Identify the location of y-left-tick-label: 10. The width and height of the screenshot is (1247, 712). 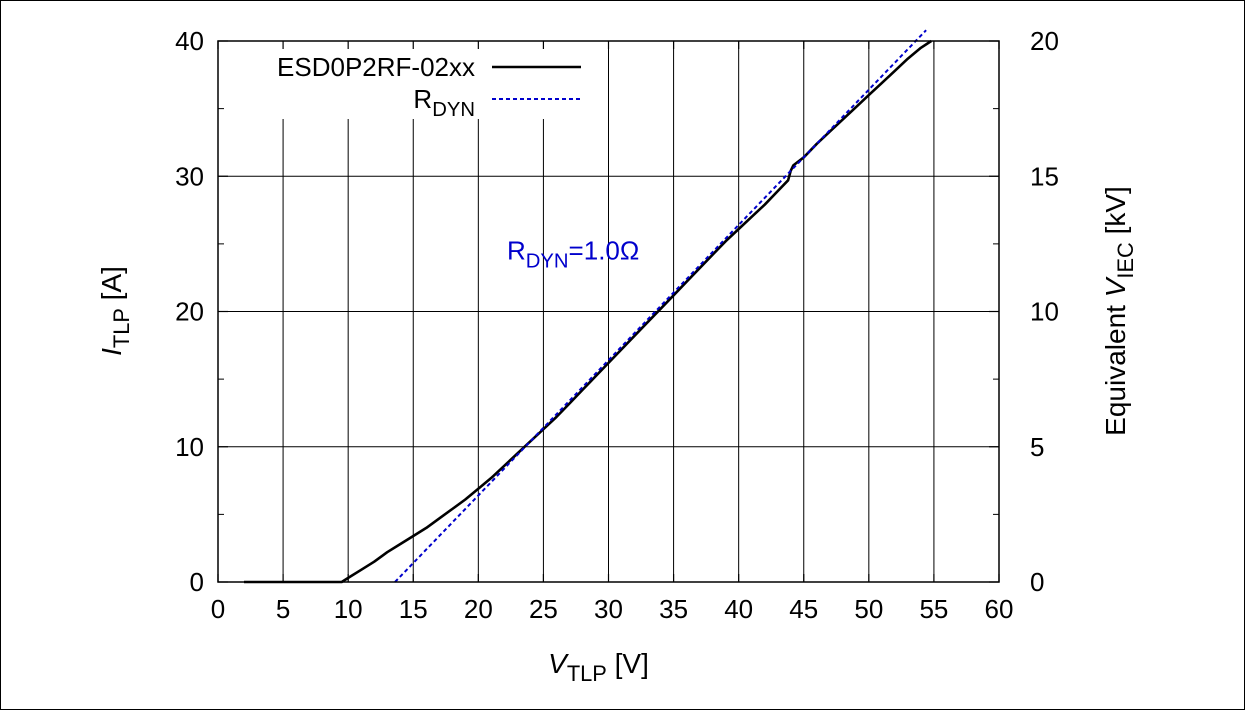
(189, 447).